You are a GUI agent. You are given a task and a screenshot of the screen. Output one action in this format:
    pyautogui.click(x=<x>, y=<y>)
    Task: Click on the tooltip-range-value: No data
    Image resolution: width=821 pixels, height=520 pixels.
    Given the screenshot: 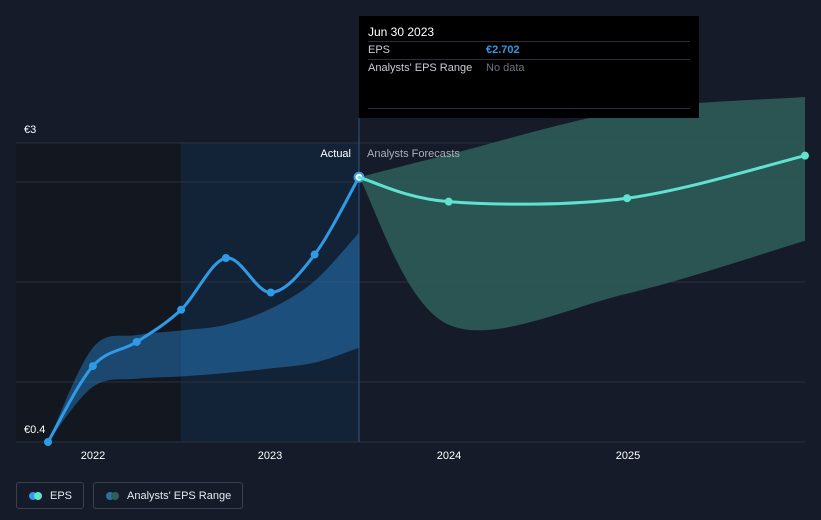 What is the action you would take?
    pyautogui.click(x=505, y=68)
    